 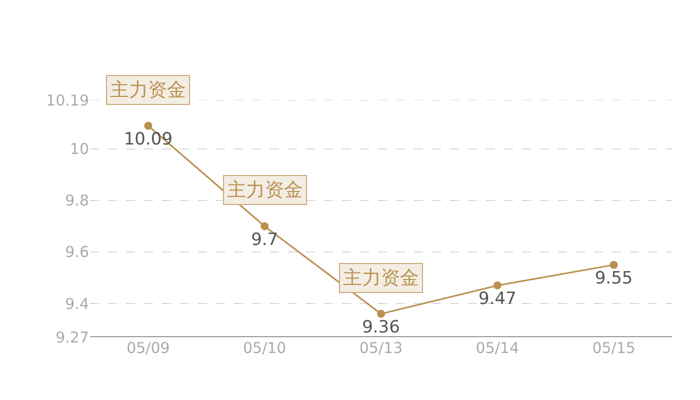 What do you see at coordinates (77, 201) in the screenshot?
I see `y-tick-label: 9.8` at bounding box center [77, 201].